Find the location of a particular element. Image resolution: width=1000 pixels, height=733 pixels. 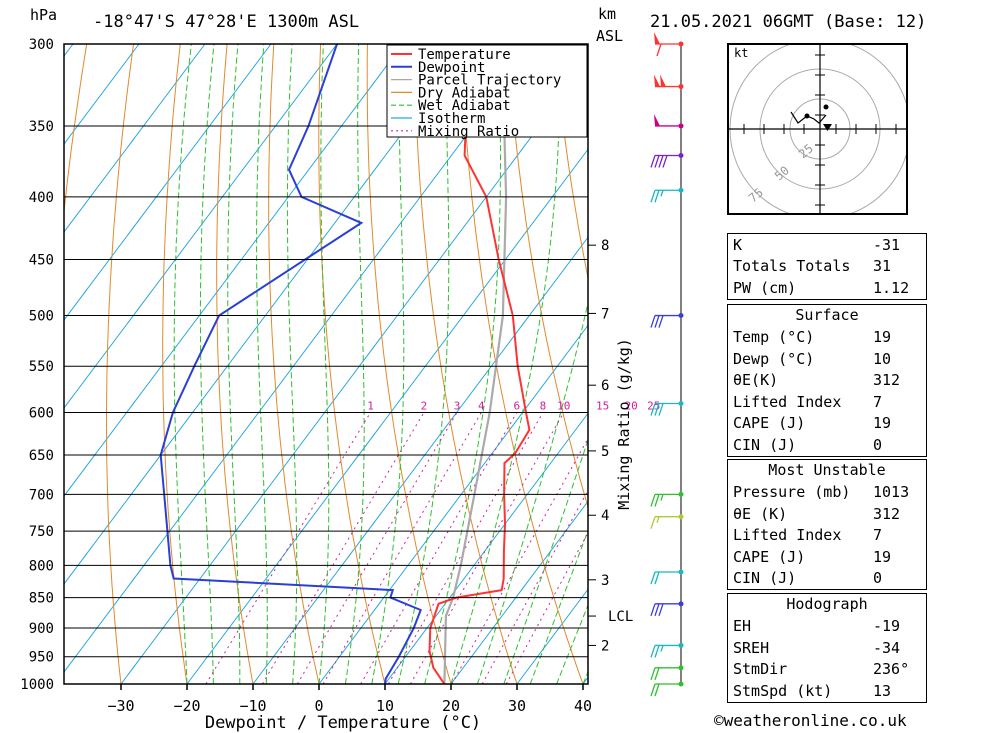

mixing-ratio-tick-label: 1 is located at coordinates (370, 405).